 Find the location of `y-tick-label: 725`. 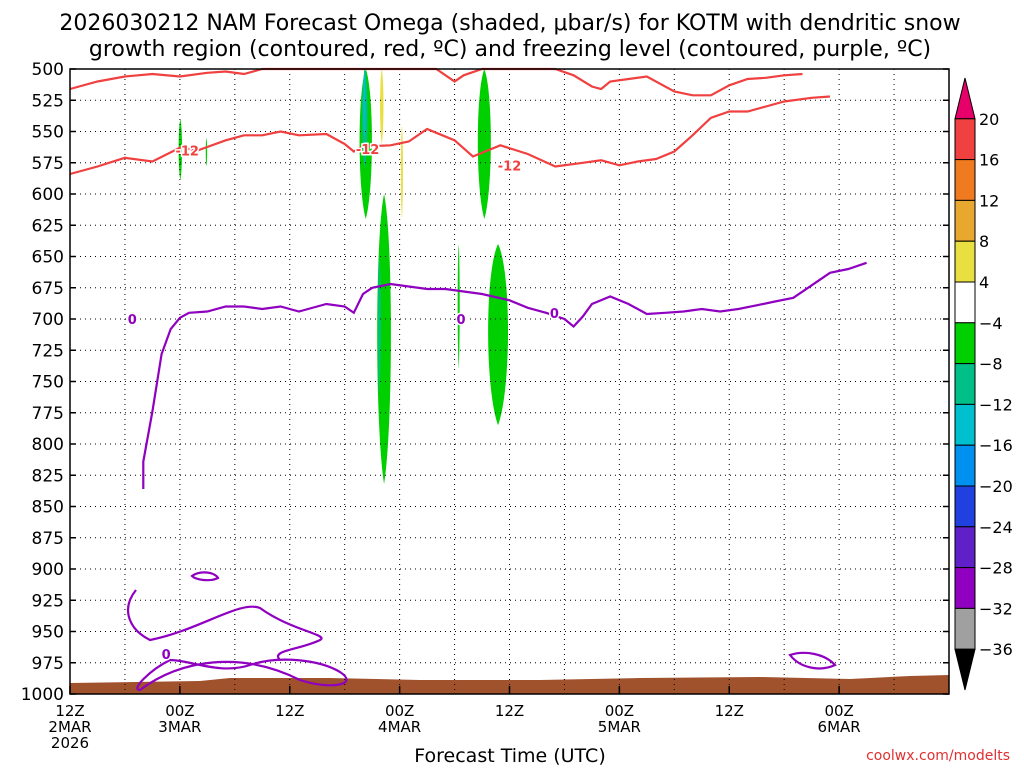

y-tick-label: 725 is located at coordinates (48, 351).